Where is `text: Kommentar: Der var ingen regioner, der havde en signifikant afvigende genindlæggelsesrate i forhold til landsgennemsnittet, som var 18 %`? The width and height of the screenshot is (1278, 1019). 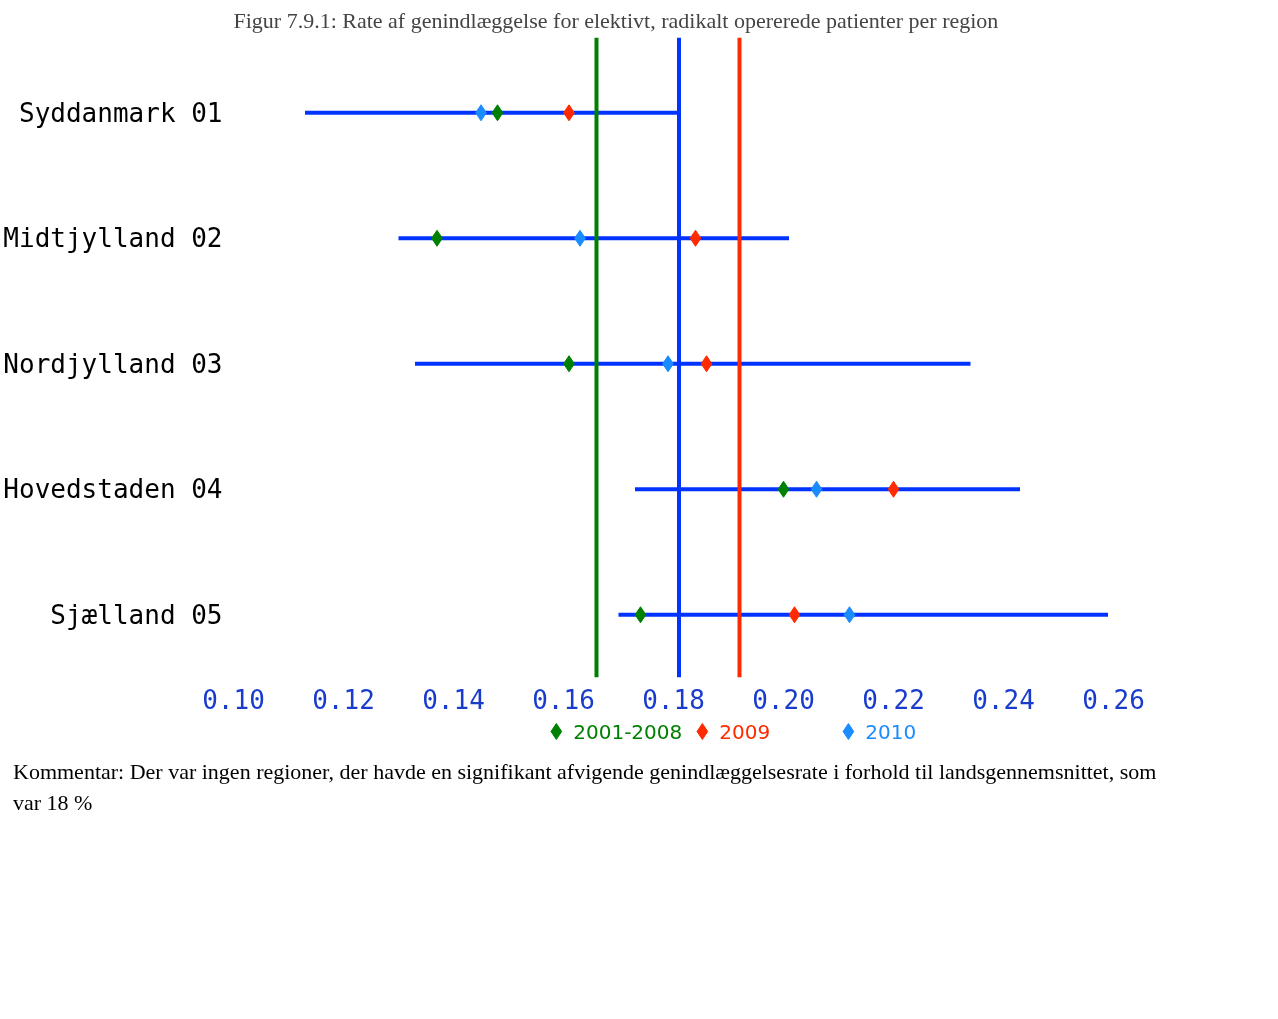 text: Kommentar: Der var ingen regioner, der havde en signifikant afvigende genindlæggelsesrate i forhold til landsgennemsnittet, som var 18 % is located at coordinates (585, 788).